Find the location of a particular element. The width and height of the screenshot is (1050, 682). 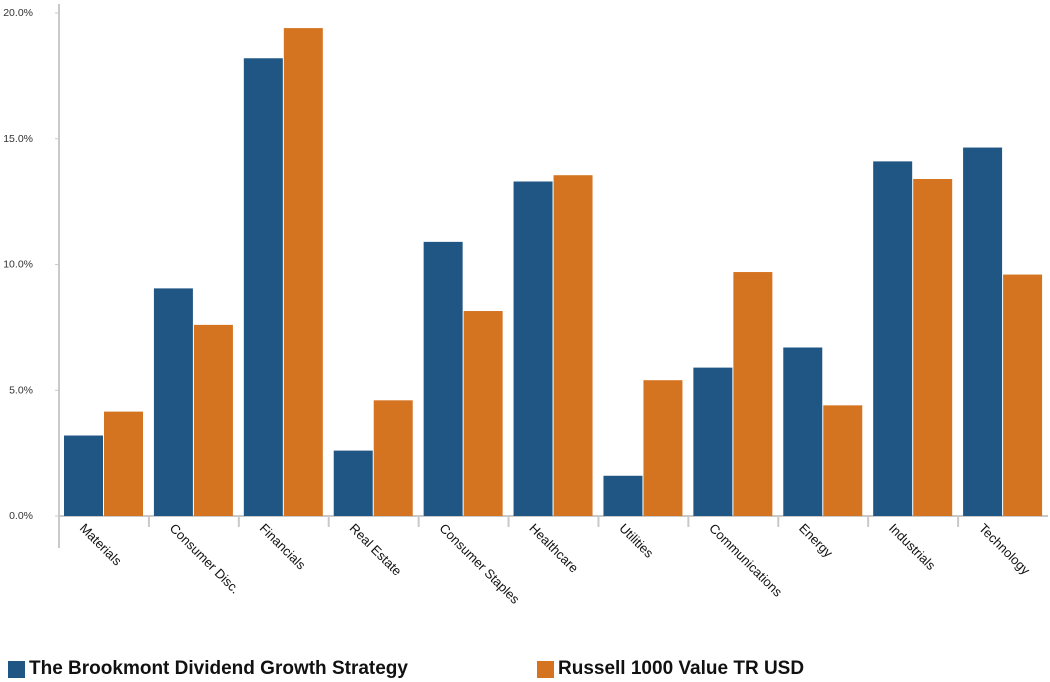

x-tick-label: Consumer Staples is located at coordinates (480, 564).